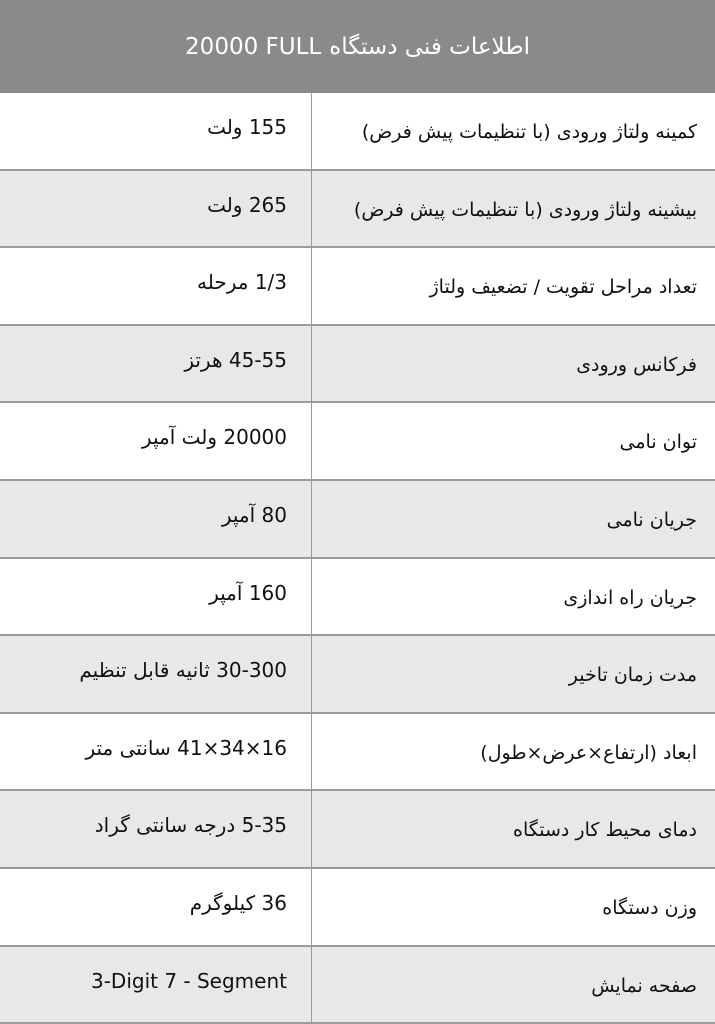 This screenshot has height=1024, width=715. Describe the element at coordinates (156, 984) in the screenshot. I see `spec-value: 3-Digit 7 - Segment` at that location.